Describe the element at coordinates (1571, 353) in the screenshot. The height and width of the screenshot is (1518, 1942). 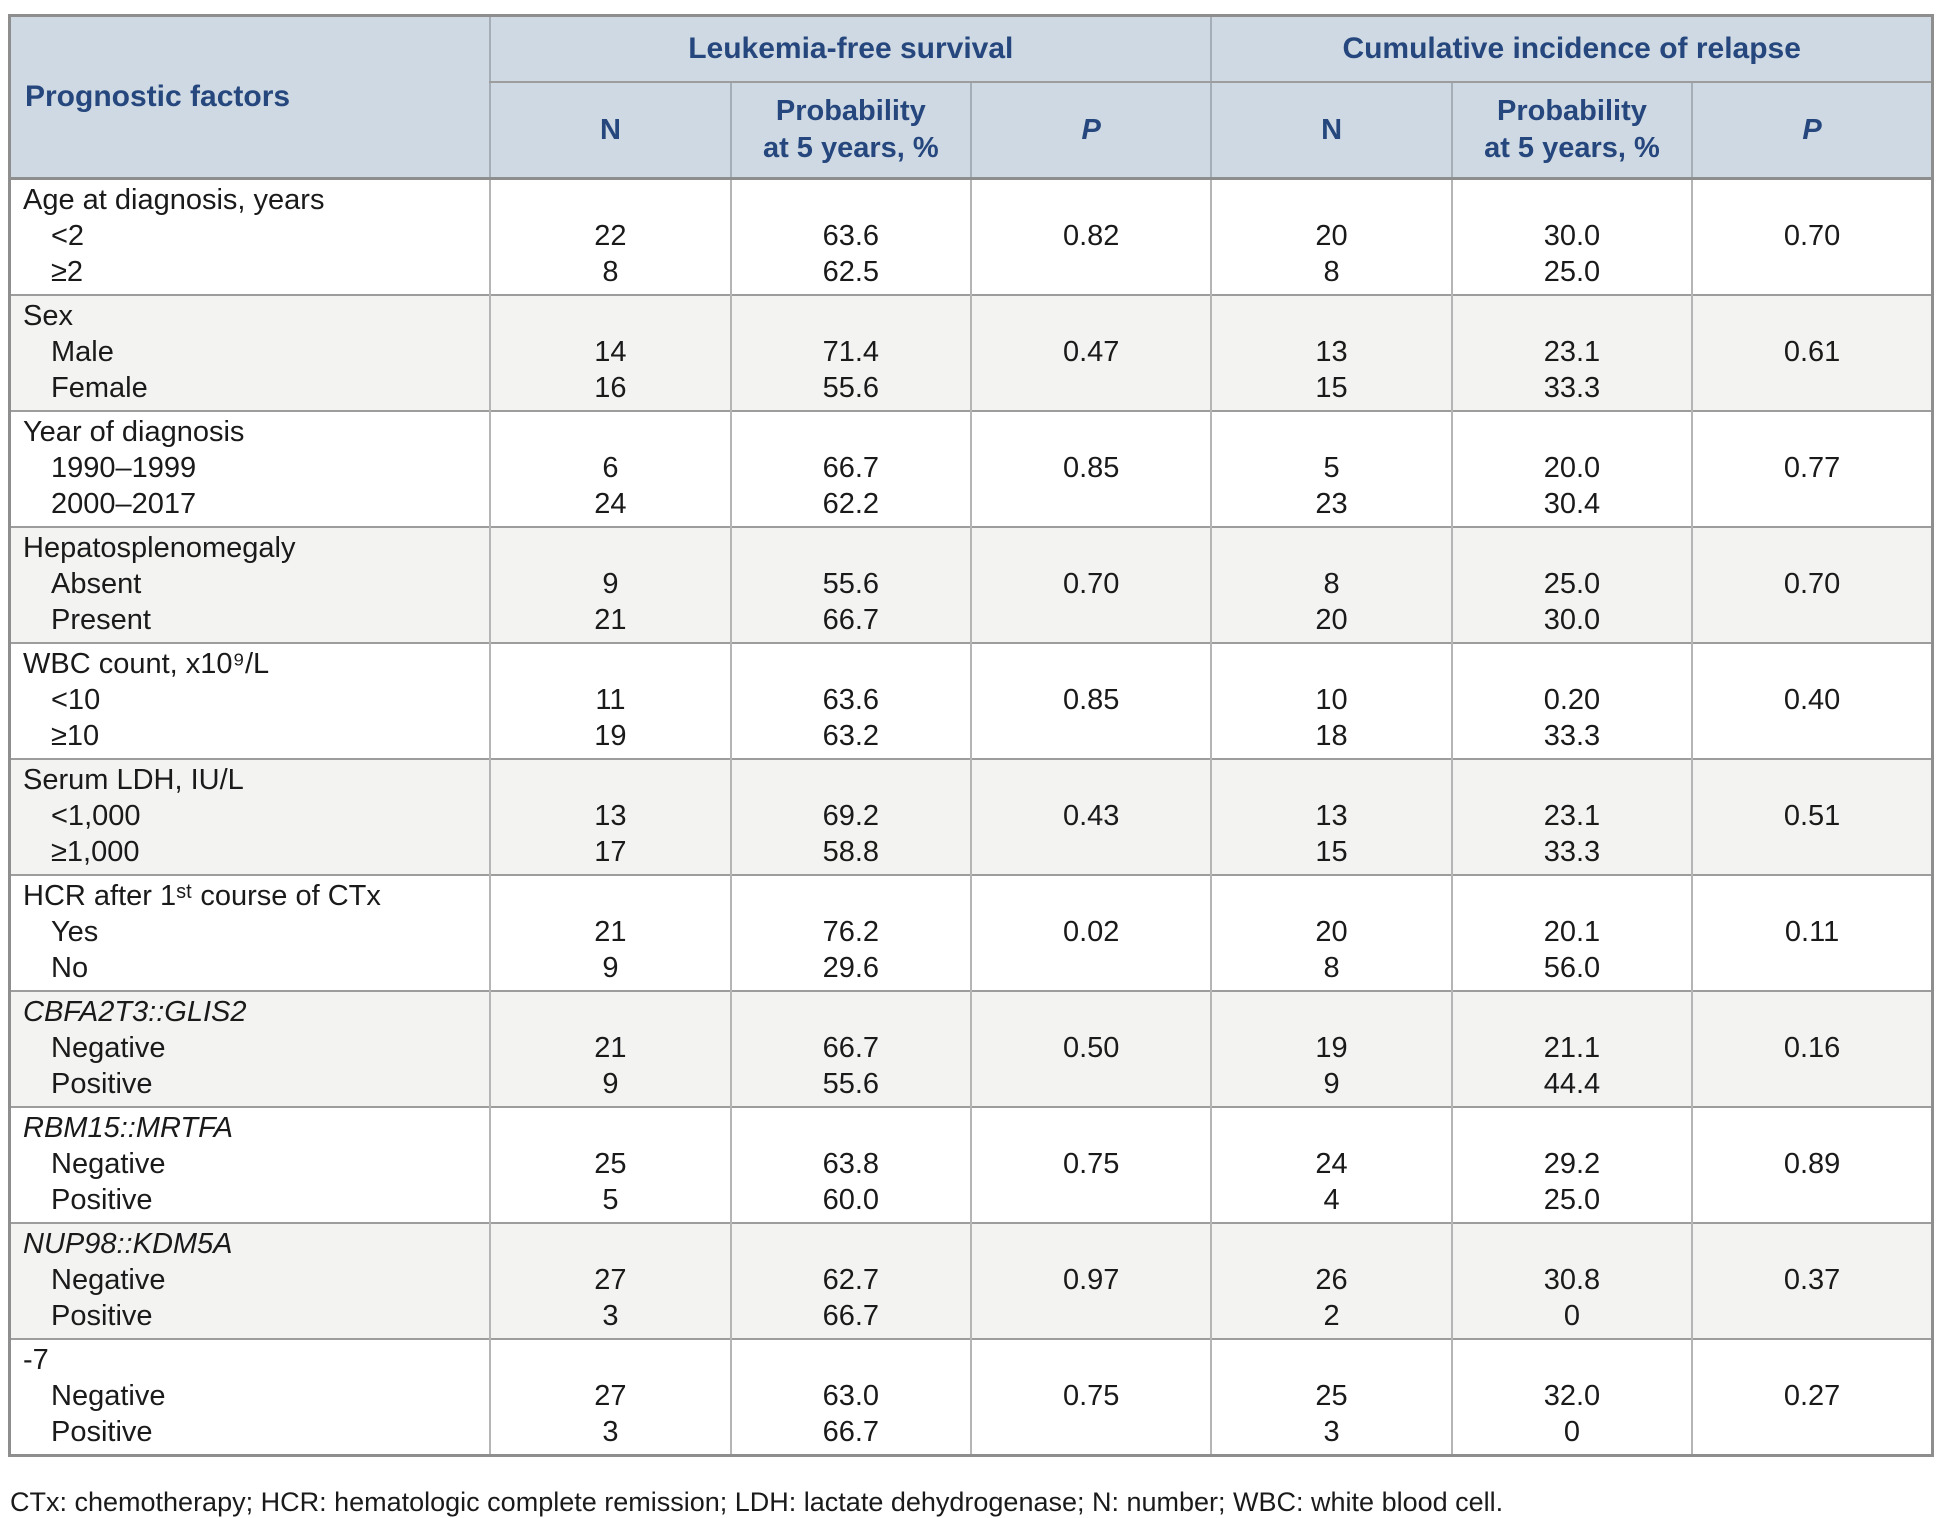
I see `cir-probability-cell: 23.1 33.3` at that location.